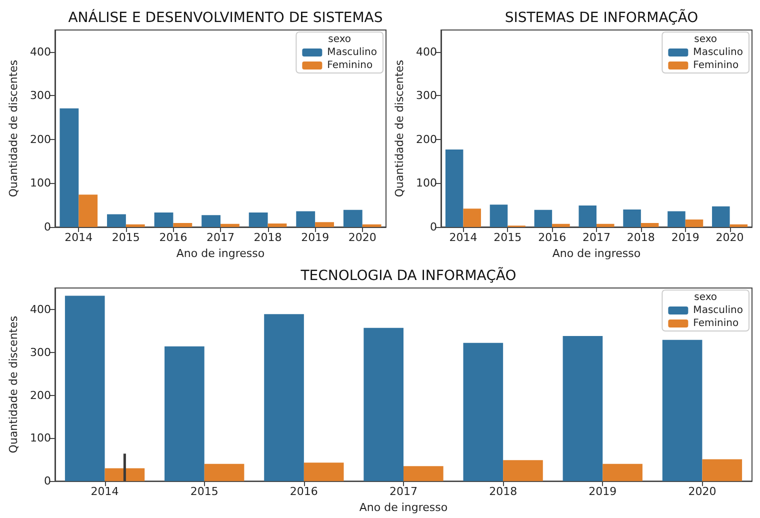  What do you see at coordinates (225, 17) in the screenshot?
I see `chart-title: ANÁLISE E DESENVOLVIMENTO DE SISTEMAS` at bounding box center [225, 17].